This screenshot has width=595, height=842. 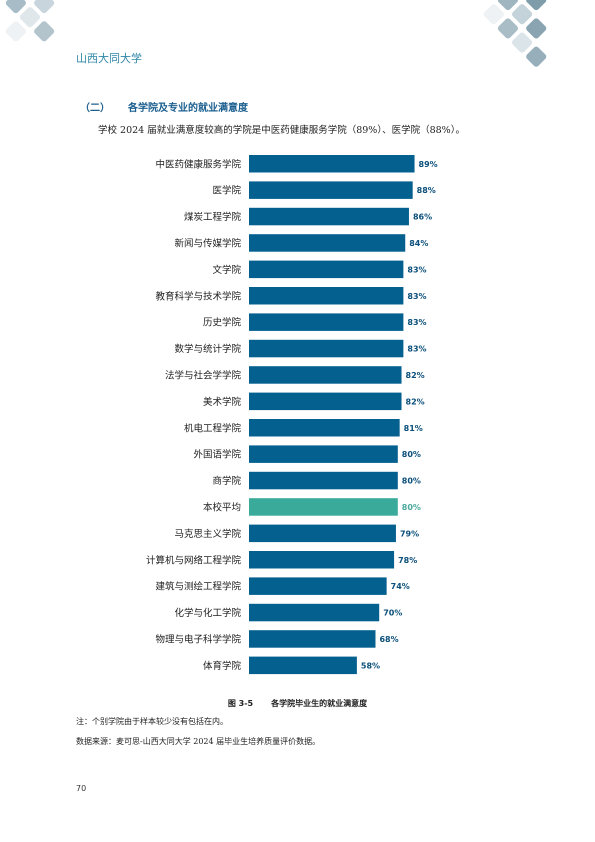 I want to click on section-number: （二）, so click(x=95, y=108).